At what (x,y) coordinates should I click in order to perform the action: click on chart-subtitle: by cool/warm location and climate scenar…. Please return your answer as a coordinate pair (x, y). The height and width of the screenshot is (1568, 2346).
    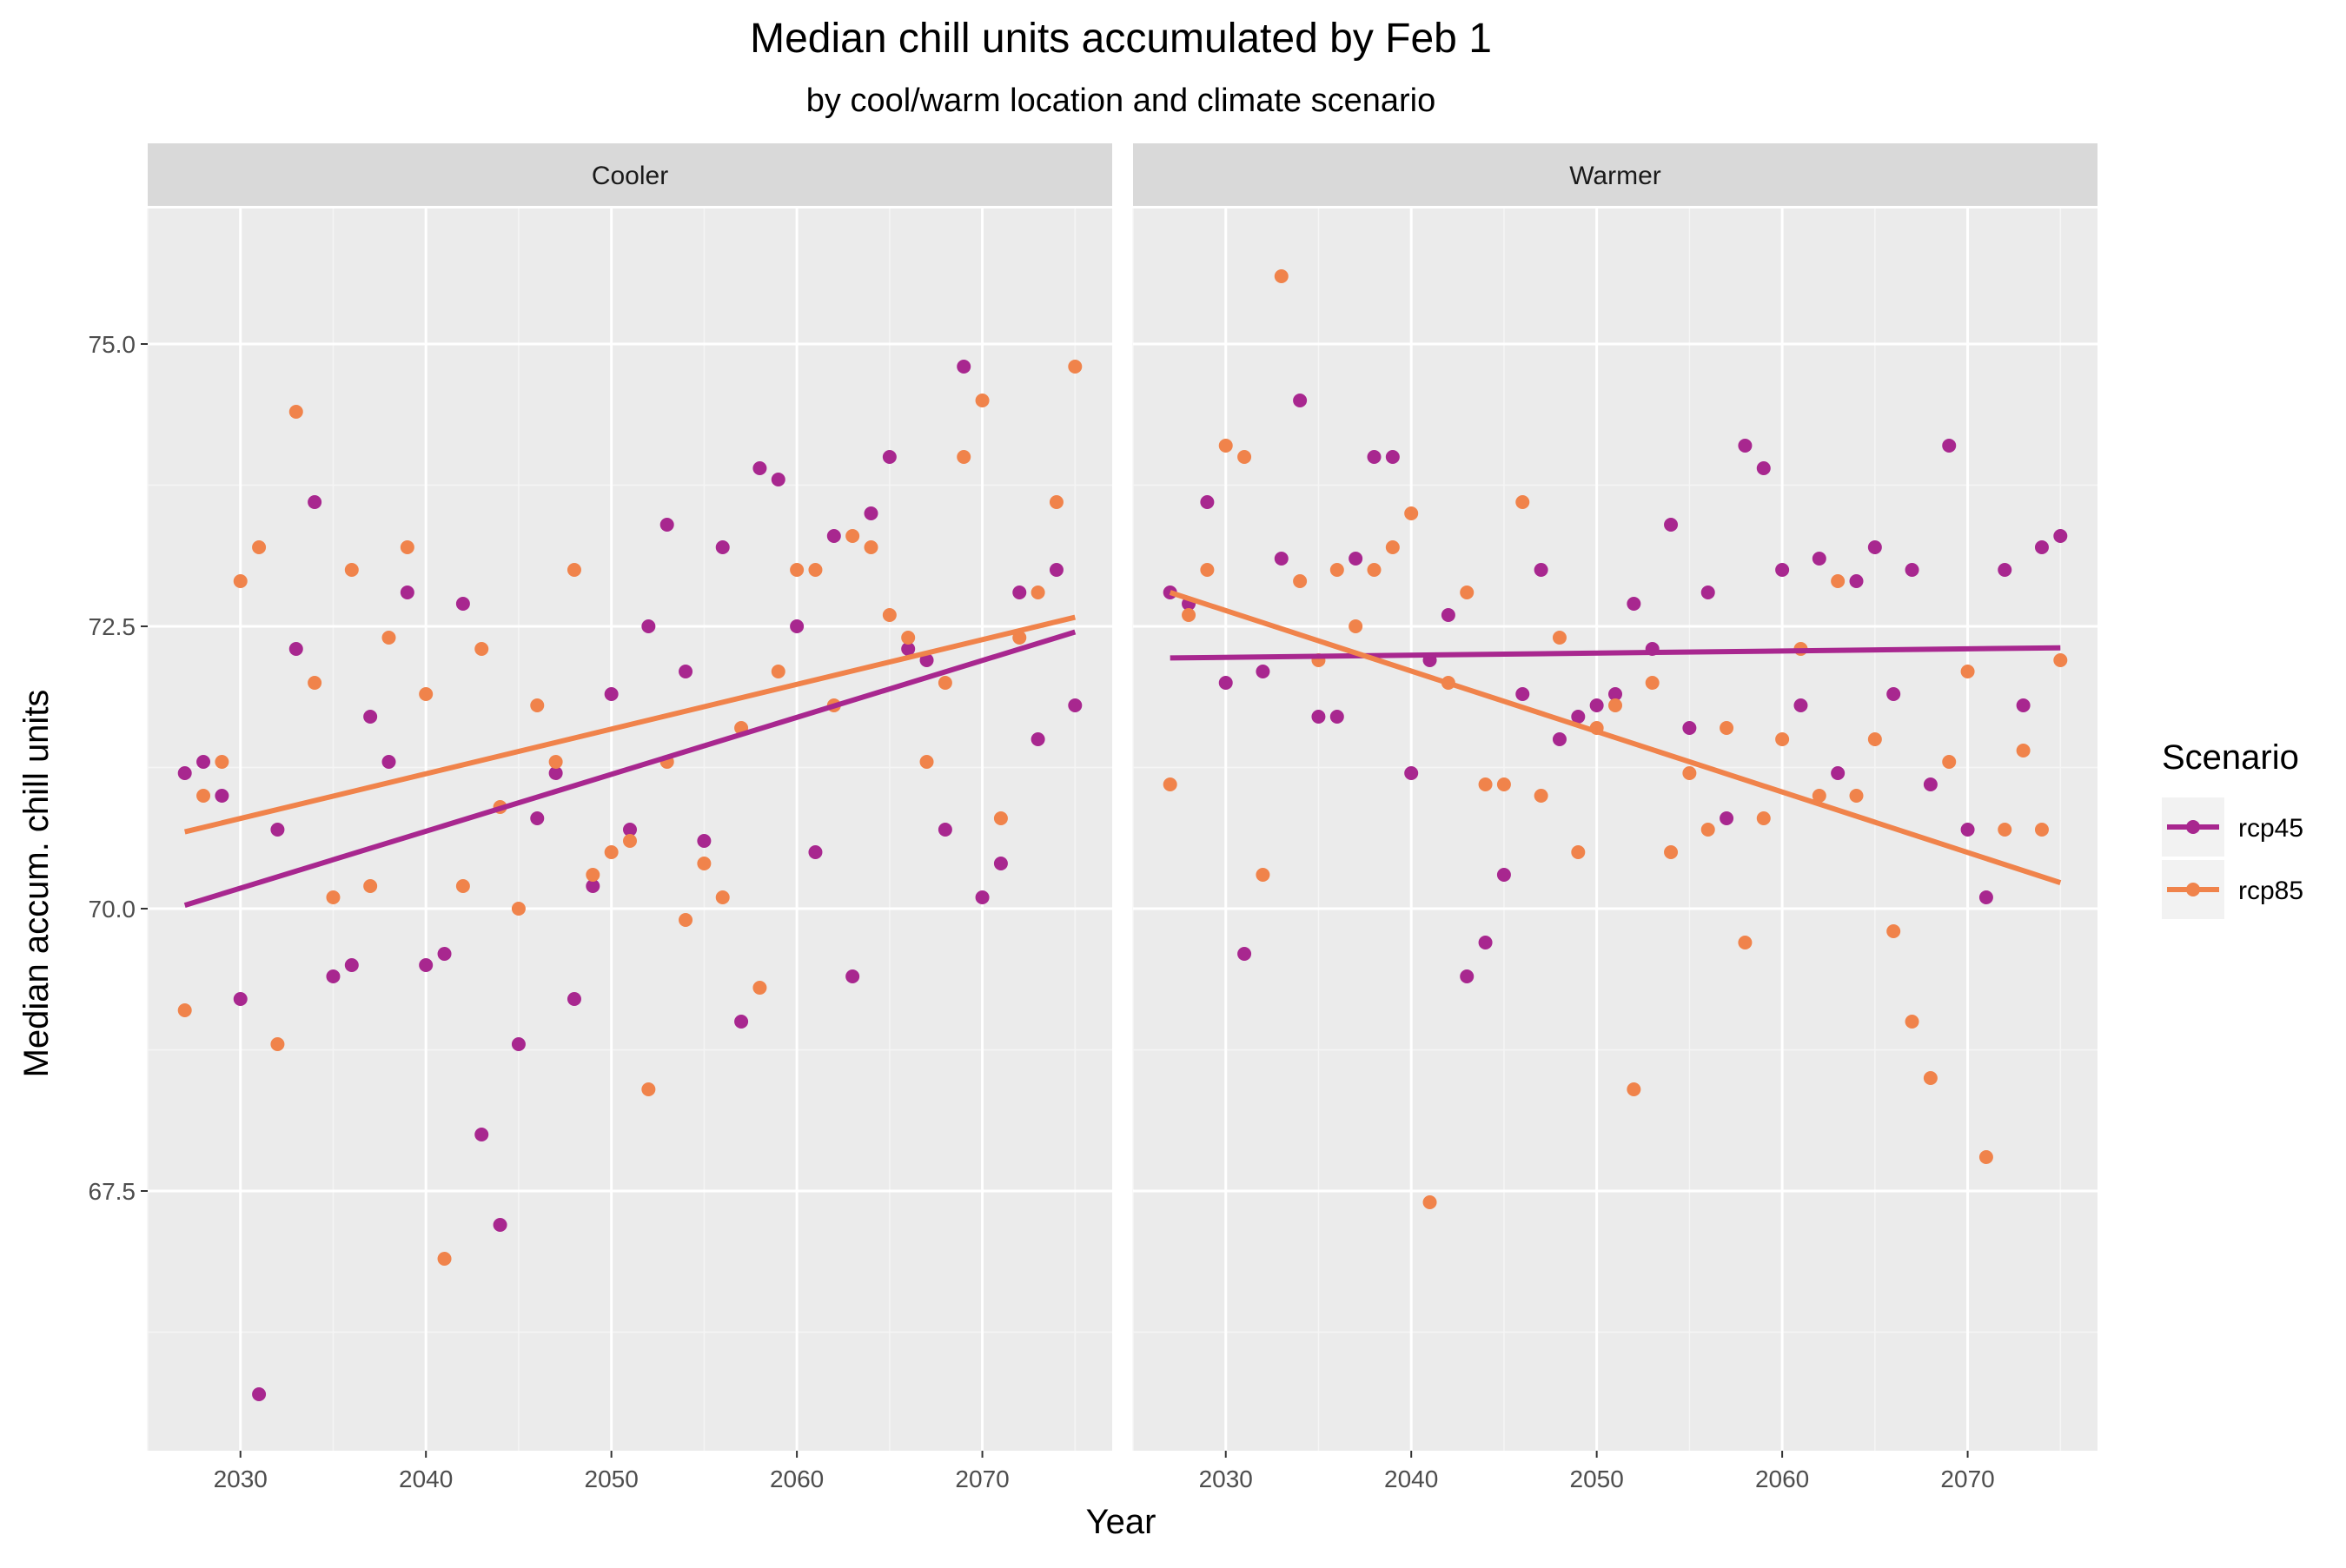
    Looking at the image, I should click on (1121, 101).